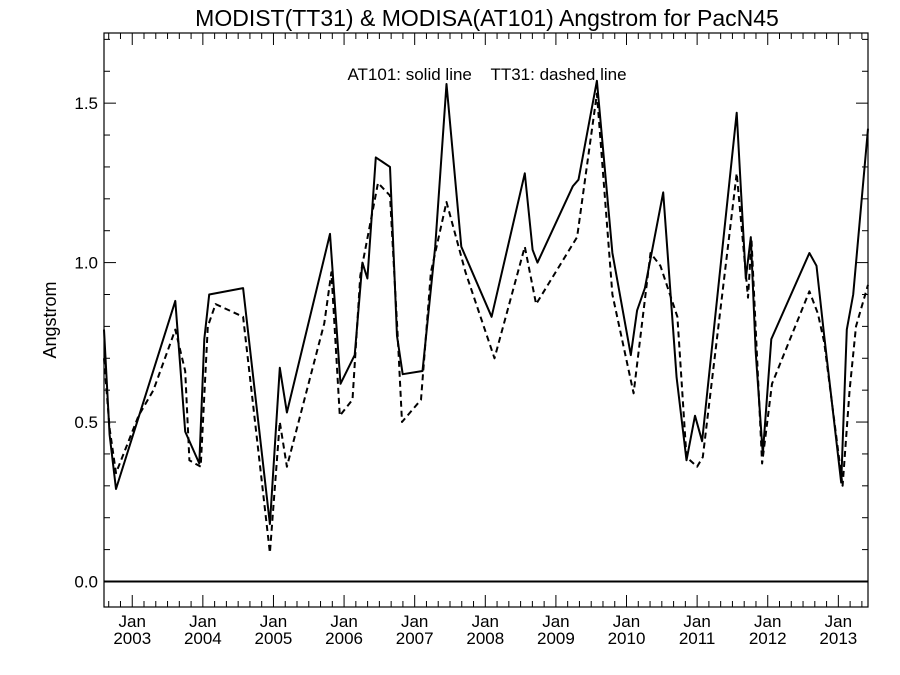  What do you see at coordinates (86, 581) in the screenshot?
I see `y-tick-label: 0.0` at bounding box center [86, 581].